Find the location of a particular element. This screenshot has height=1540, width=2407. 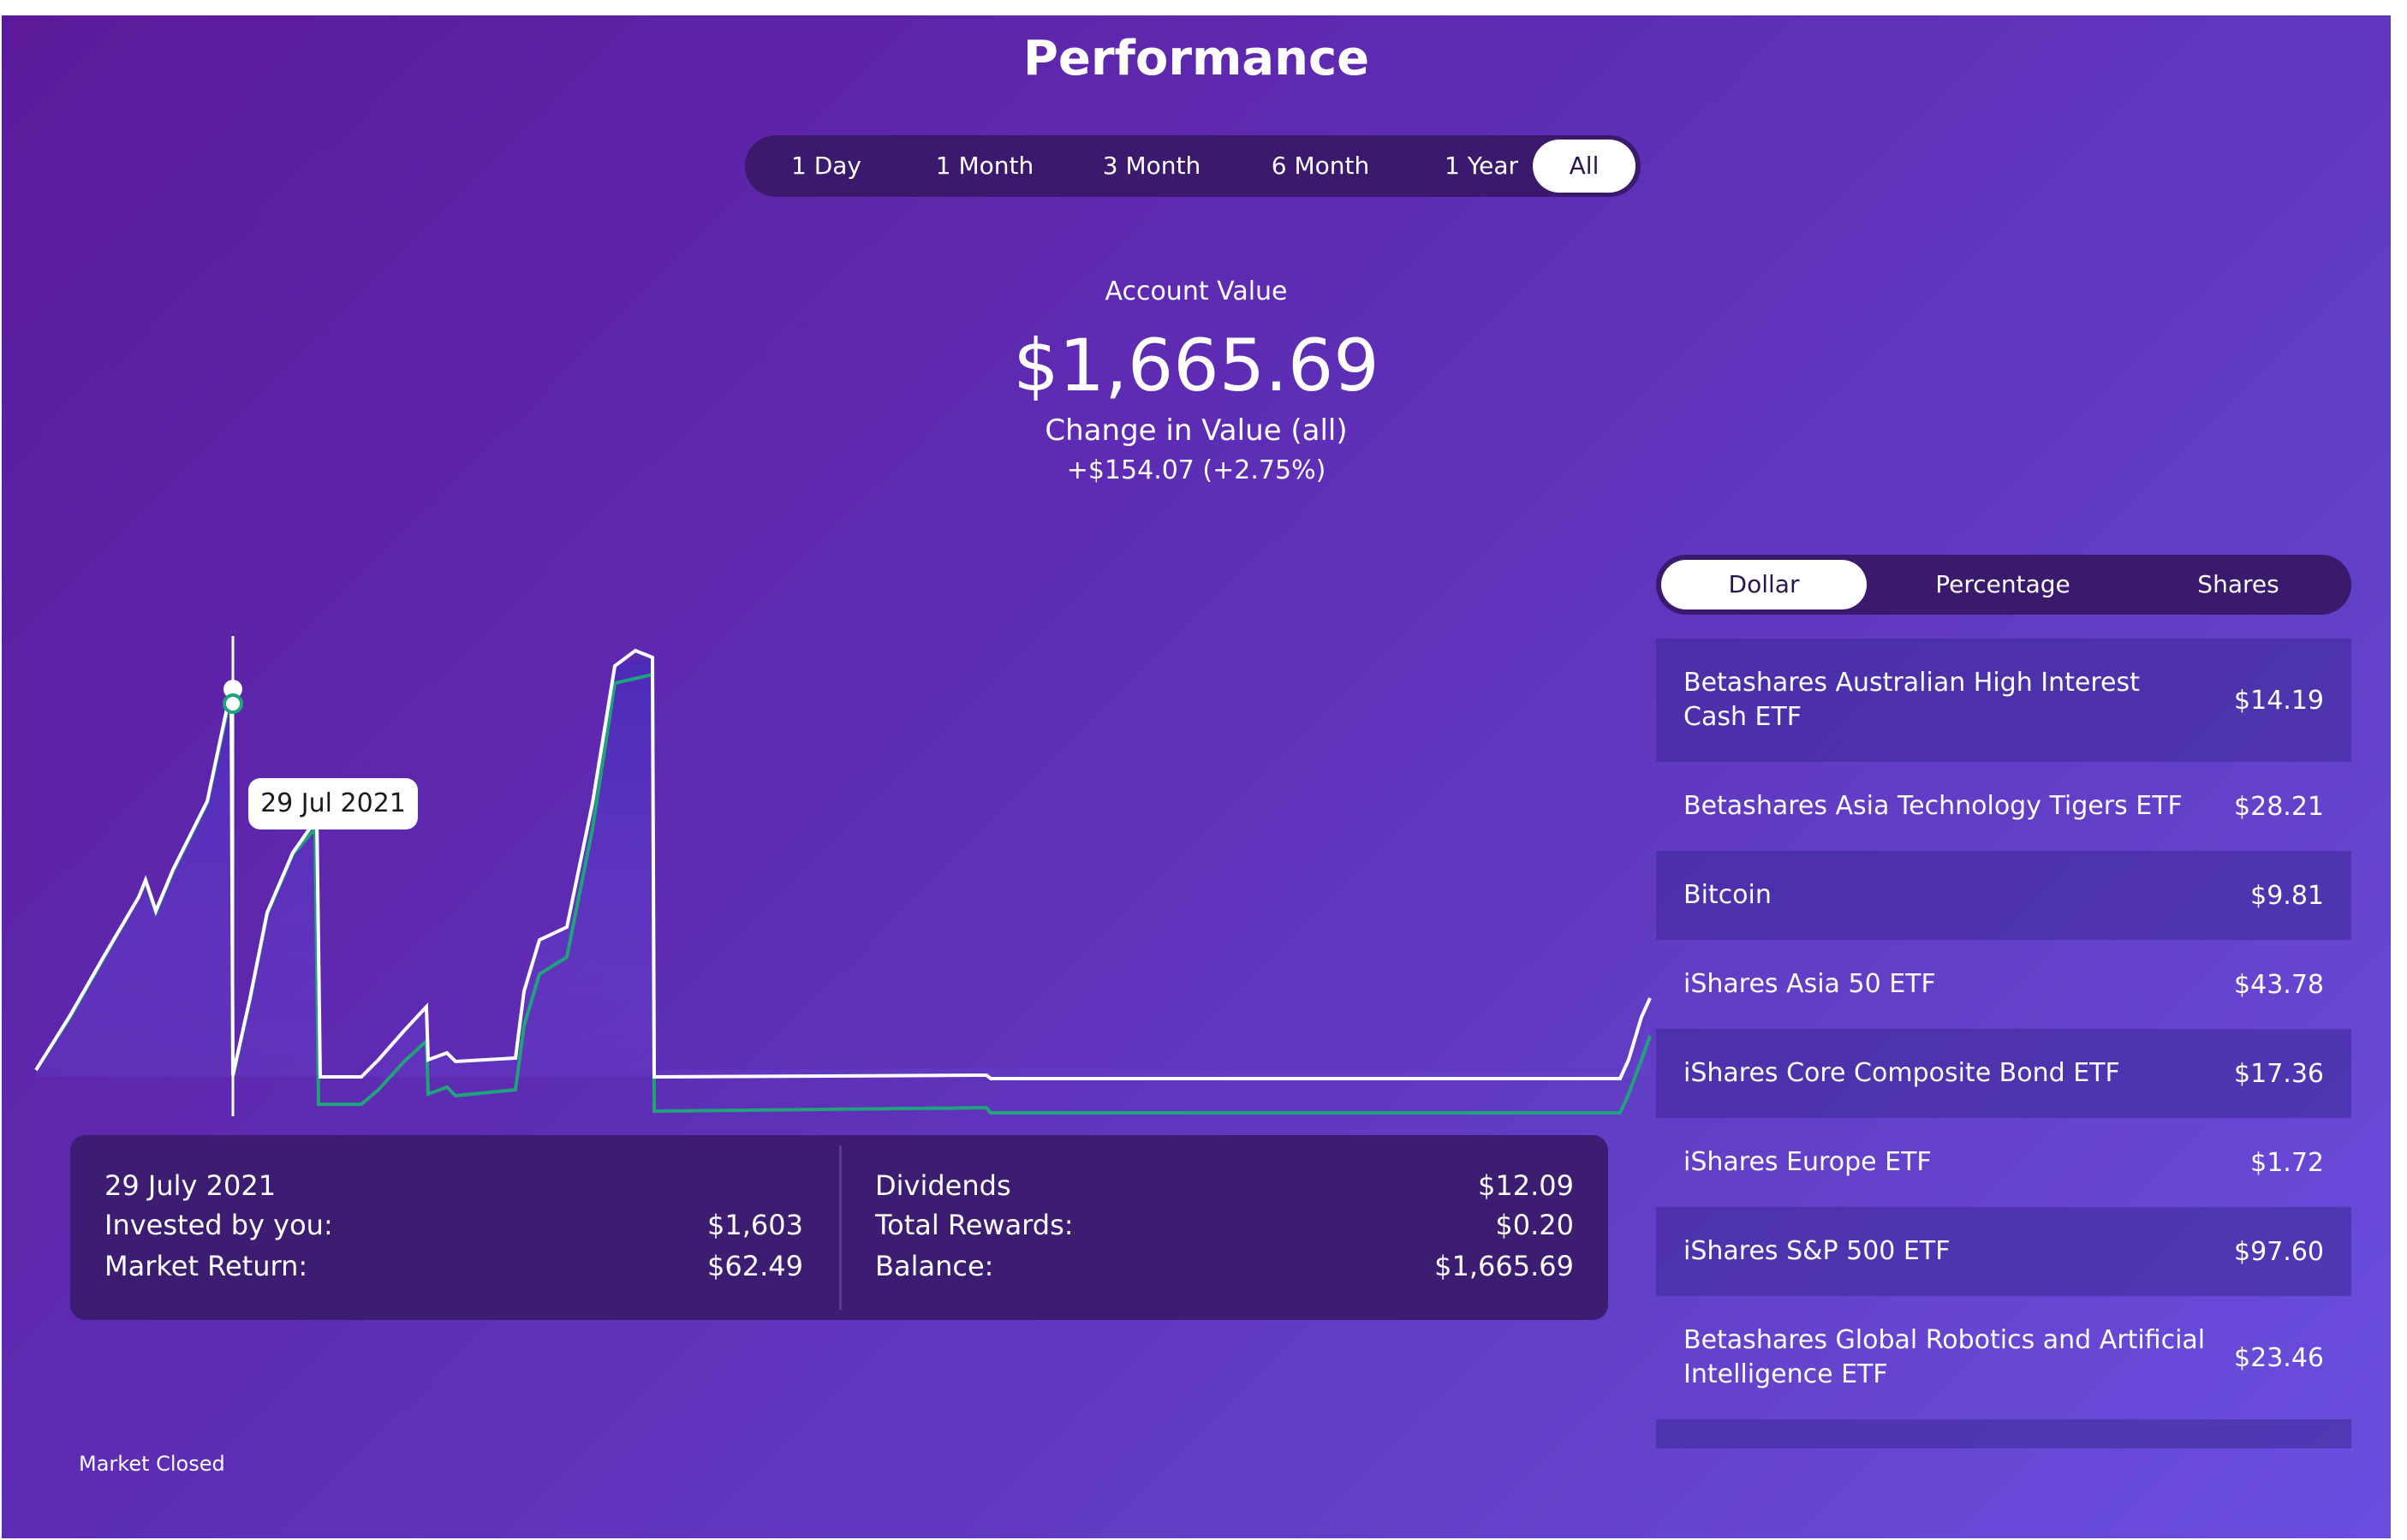

dividends-value: $12.09 is located at coordinates (1526, 1185).